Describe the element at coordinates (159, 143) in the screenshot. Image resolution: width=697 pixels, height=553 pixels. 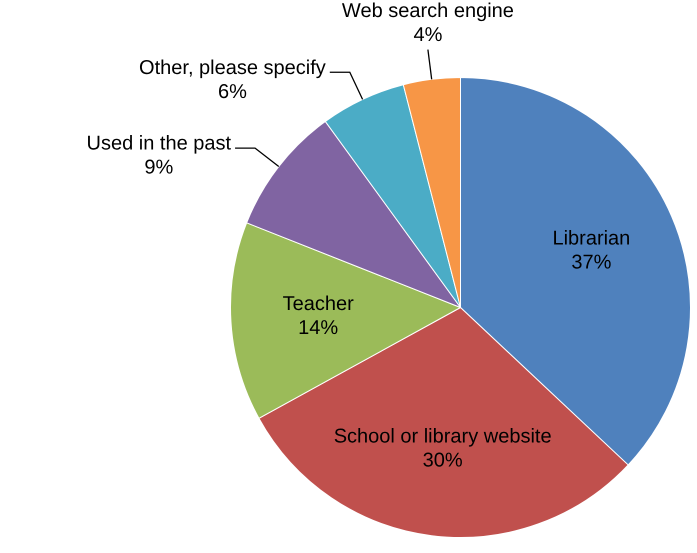
I see `slice-label: Used in the past` at that location.